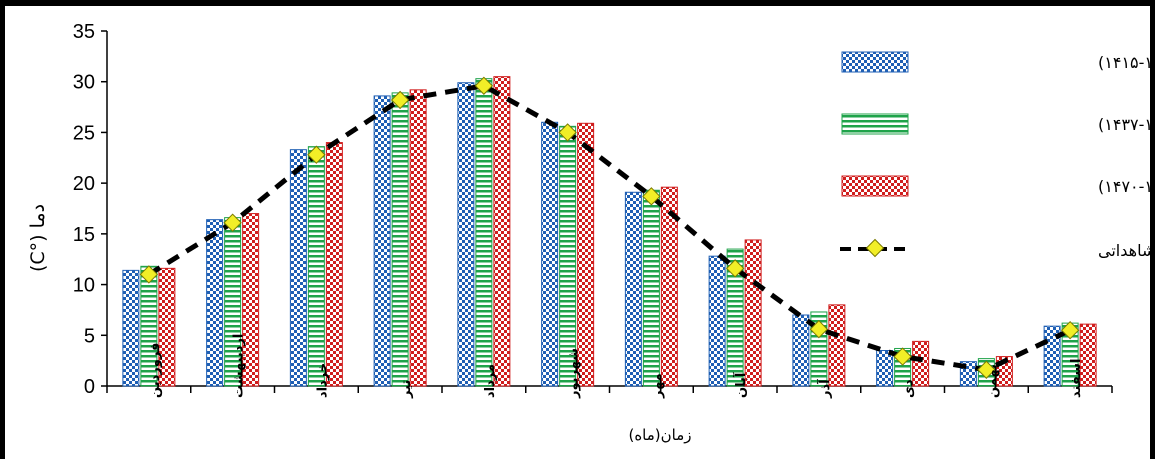 Image resolution: width=1155 pixels, height=459 pixels. I want to click on x-axis-label: زمان(ماه), so click(659, 435).